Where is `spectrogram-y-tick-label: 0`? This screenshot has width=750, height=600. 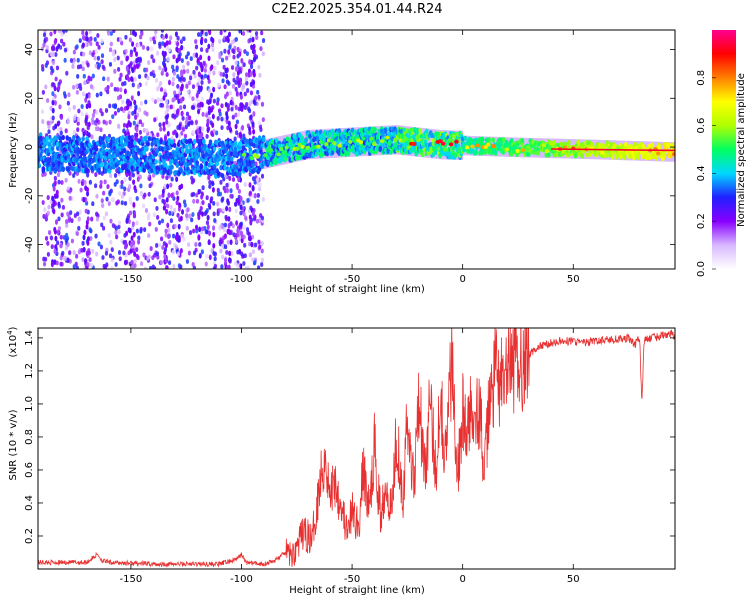 spectrogram-y-tick-label: 0 is located at coordinates (29, 147).